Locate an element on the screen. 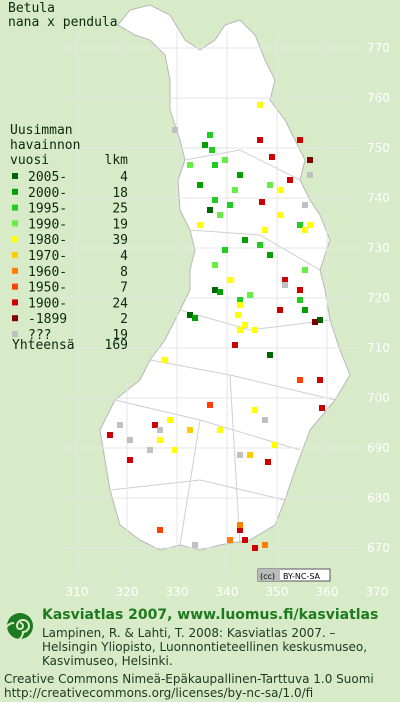 The width and height of the screenshot is (400, 702). legend-count: 39 is located at coordinates (120, 240).